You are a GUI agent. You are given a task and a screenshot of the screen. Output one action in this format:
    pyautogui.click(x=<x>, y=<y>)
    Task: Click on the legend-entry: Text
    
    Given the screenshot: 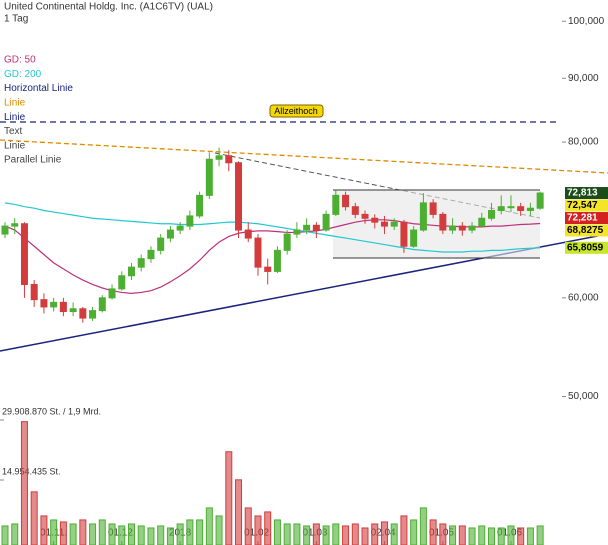 What is the action you would take?
    pyautogui.click(x=13, y=131)
    